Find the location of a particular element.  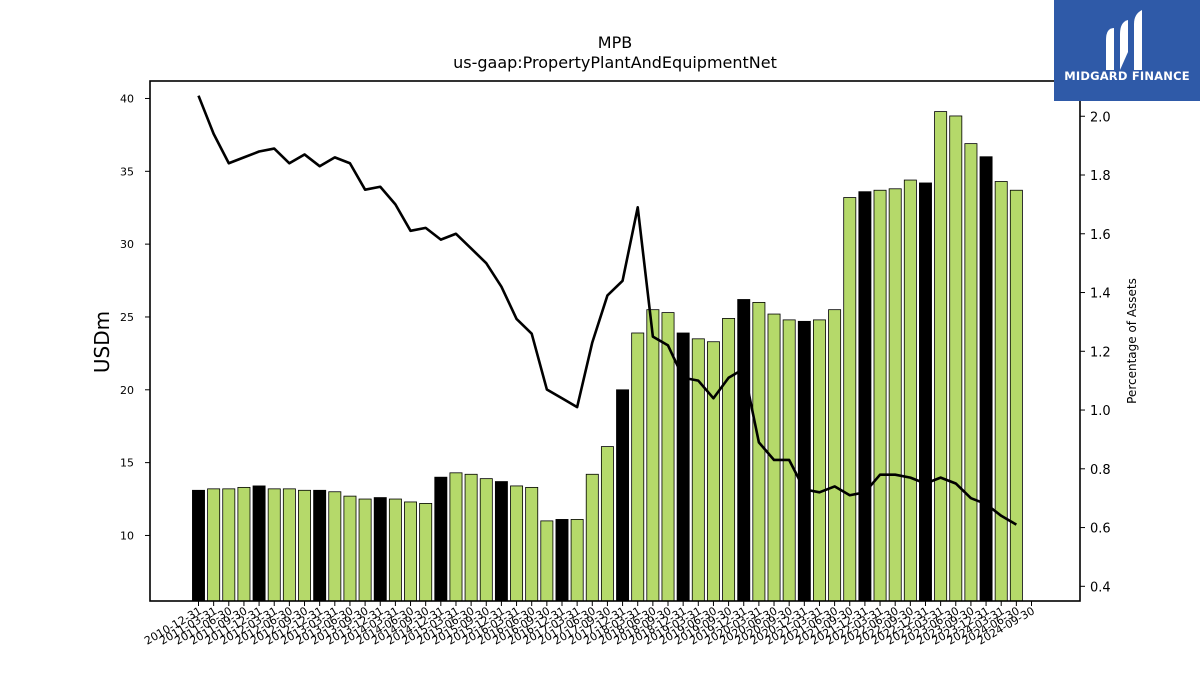

y2-tick-label: 2.0 is located at coordinates (1100, 117).